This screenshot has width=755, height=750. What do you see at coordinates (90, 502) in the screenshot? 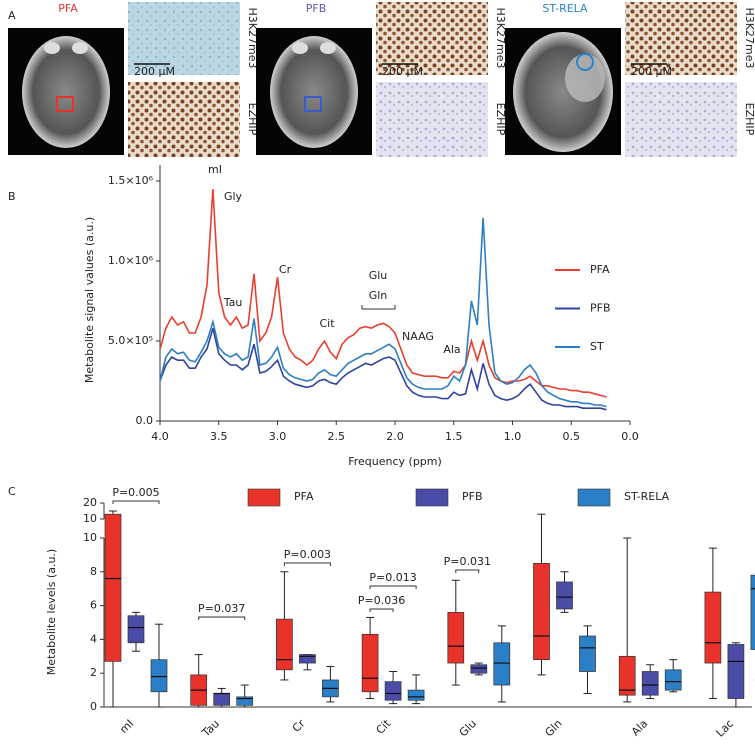
I see `y-tick-label: 20` at bounding box center [90, 502].